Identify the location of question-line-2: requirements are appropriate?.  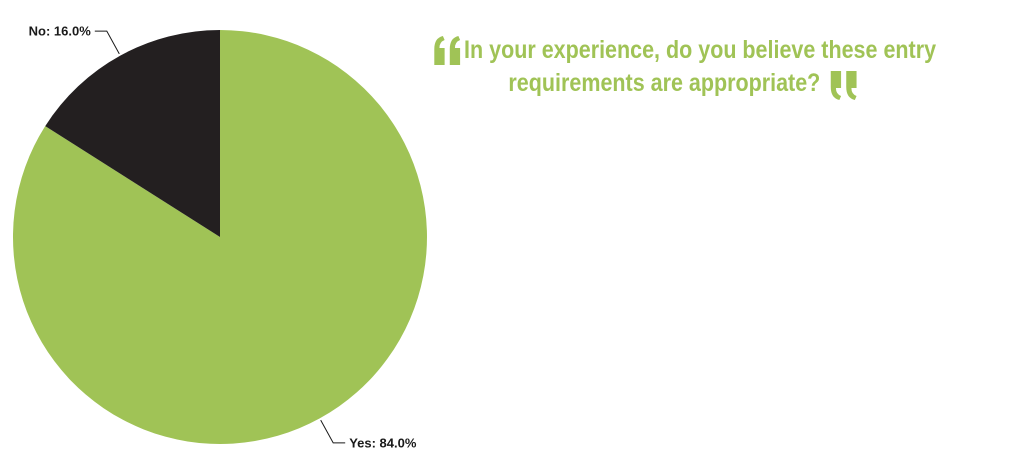
(683, 83).